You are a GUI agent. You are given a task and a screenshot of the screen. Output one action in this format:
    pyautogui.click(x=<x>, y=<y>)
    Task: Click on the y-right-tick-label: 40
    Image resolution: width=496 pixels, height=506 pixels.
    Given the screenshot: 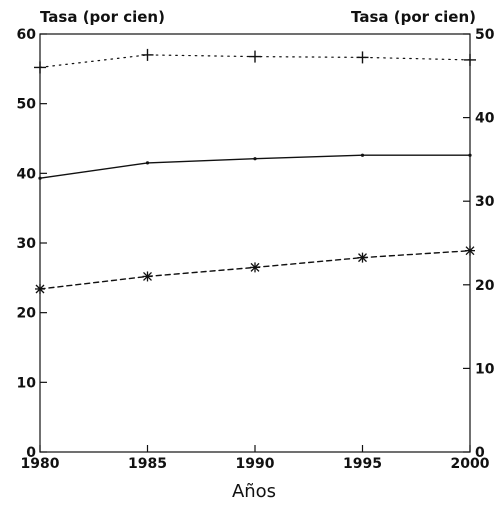 What is the action you would take?
    pyautogui.click(x=485, y=119)
    